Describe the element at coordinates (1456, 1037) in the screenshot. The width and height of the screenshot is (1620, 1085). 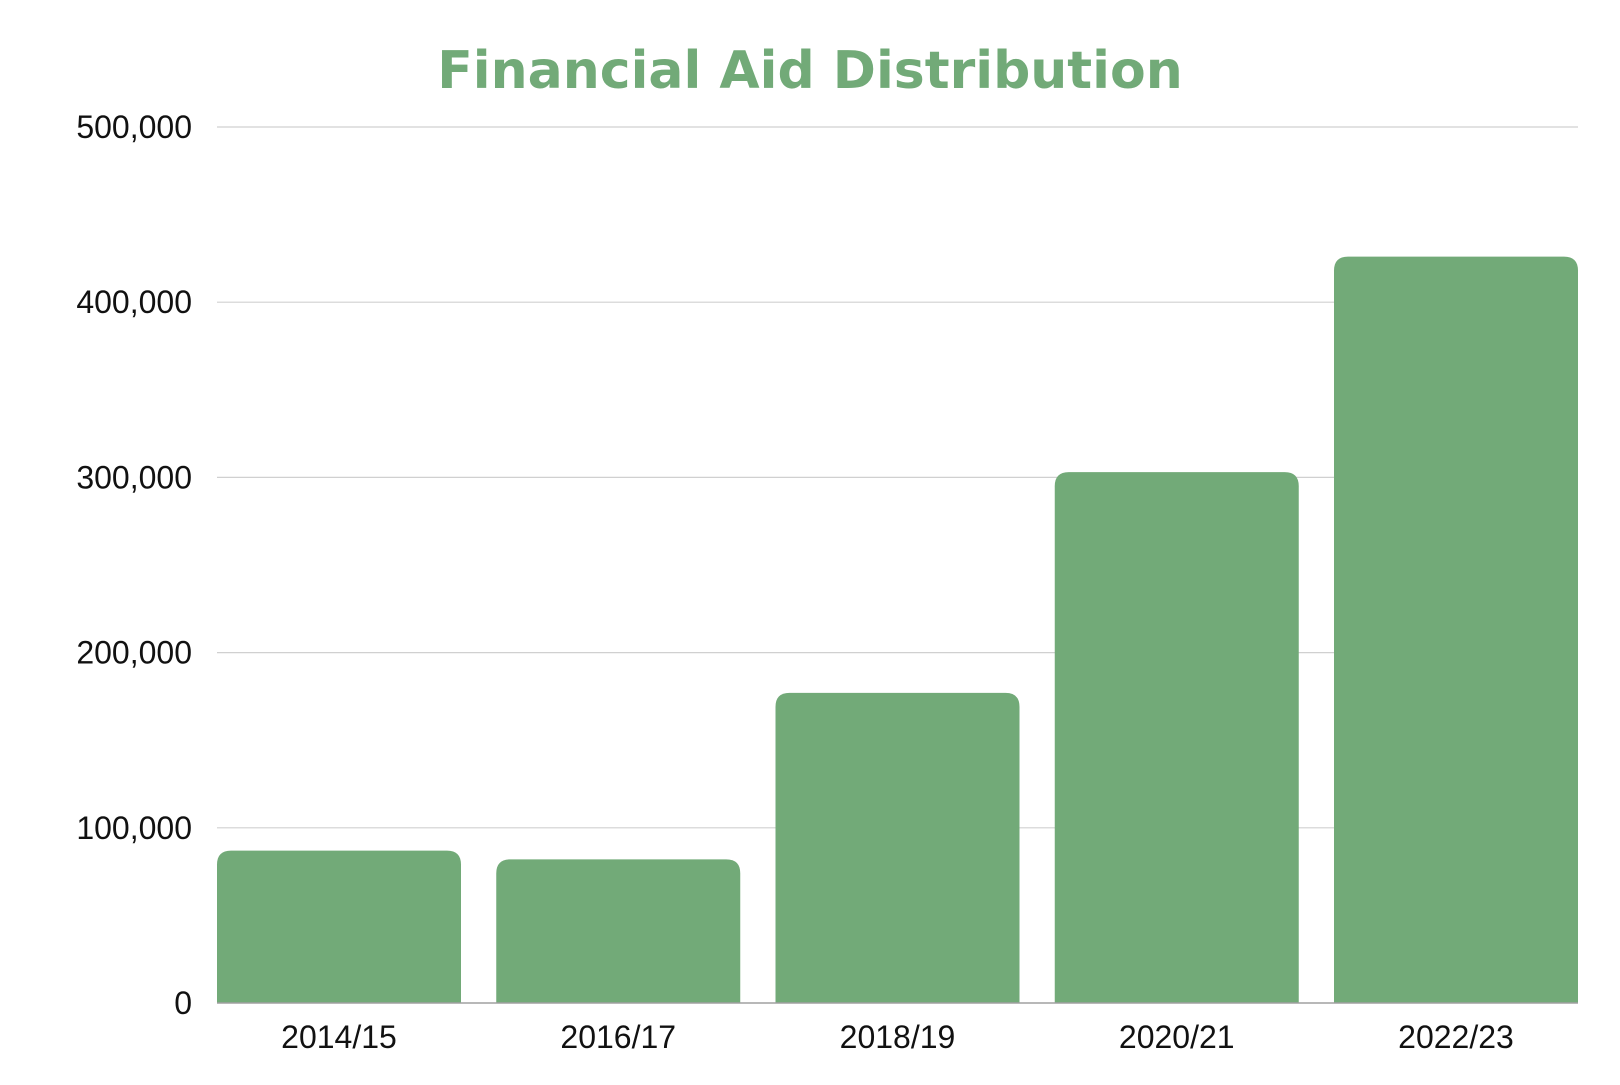
I see `x-tick-label: 2022/23` at that location.